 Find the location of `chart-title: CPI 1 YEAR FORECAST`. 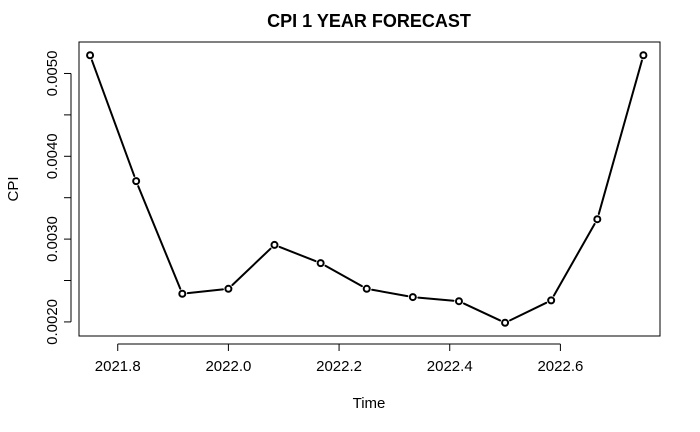

chart-title: CPI 1 YEAR FORECAST is located at coordinates (369, 21).